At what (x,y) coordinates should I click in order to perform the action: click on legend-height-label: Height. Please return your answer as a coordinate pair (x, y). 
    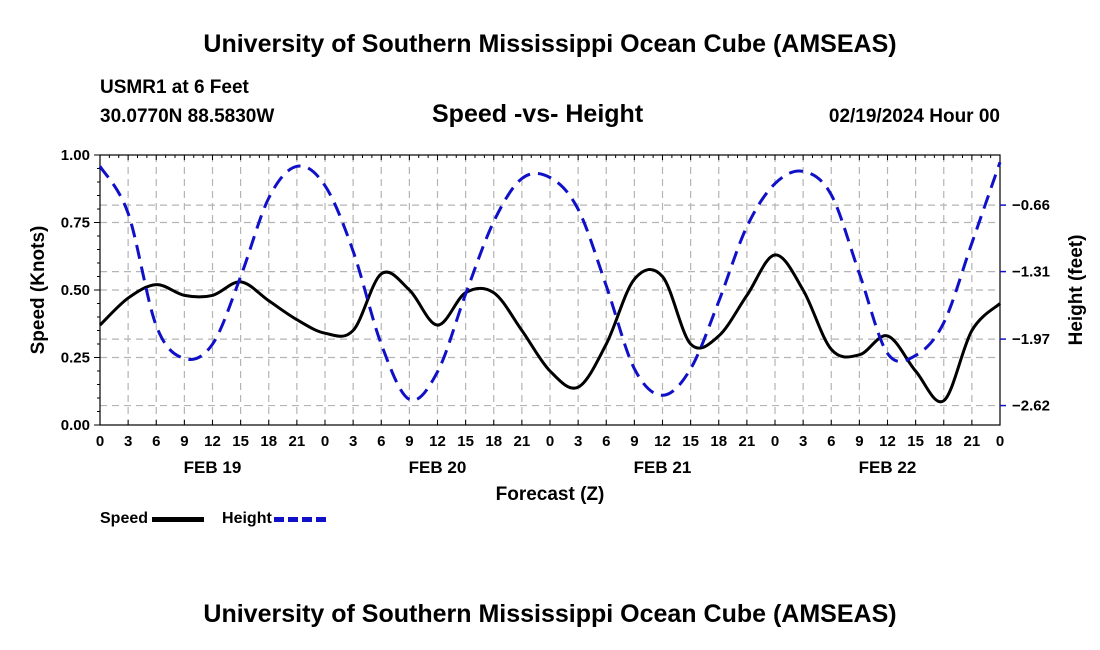
    Looking at the image, I should click on (247, 518).